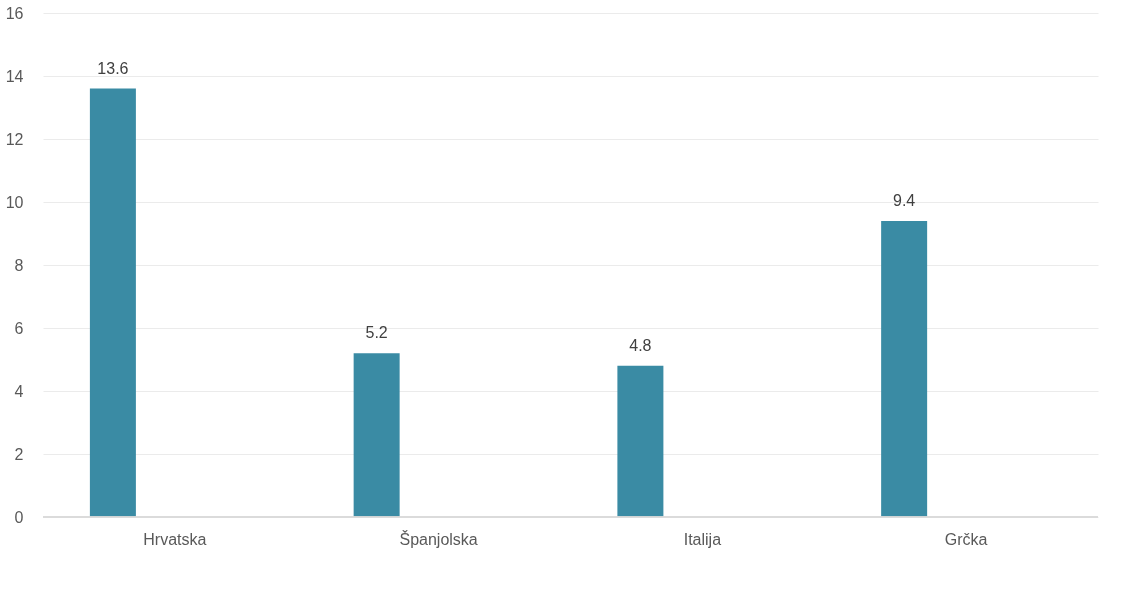 This screenshot has width=1147, height=599. Describe the element at coordinates (14, 76) in the screenshot. I see `y-tick-label: 14` at that location.